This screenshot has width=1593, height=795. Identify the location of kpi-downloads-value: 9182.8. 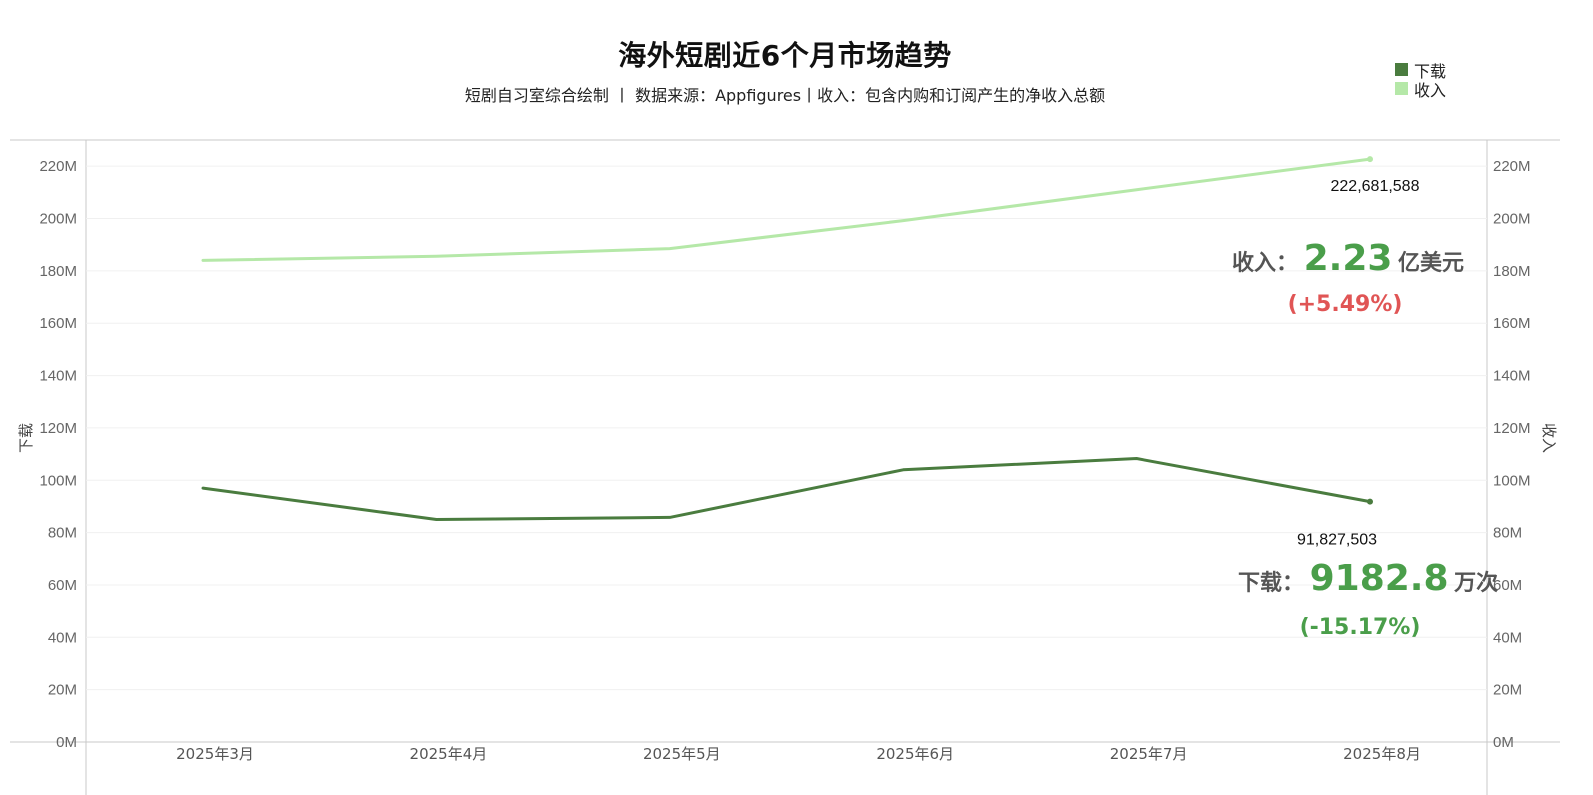
(1379, 578).